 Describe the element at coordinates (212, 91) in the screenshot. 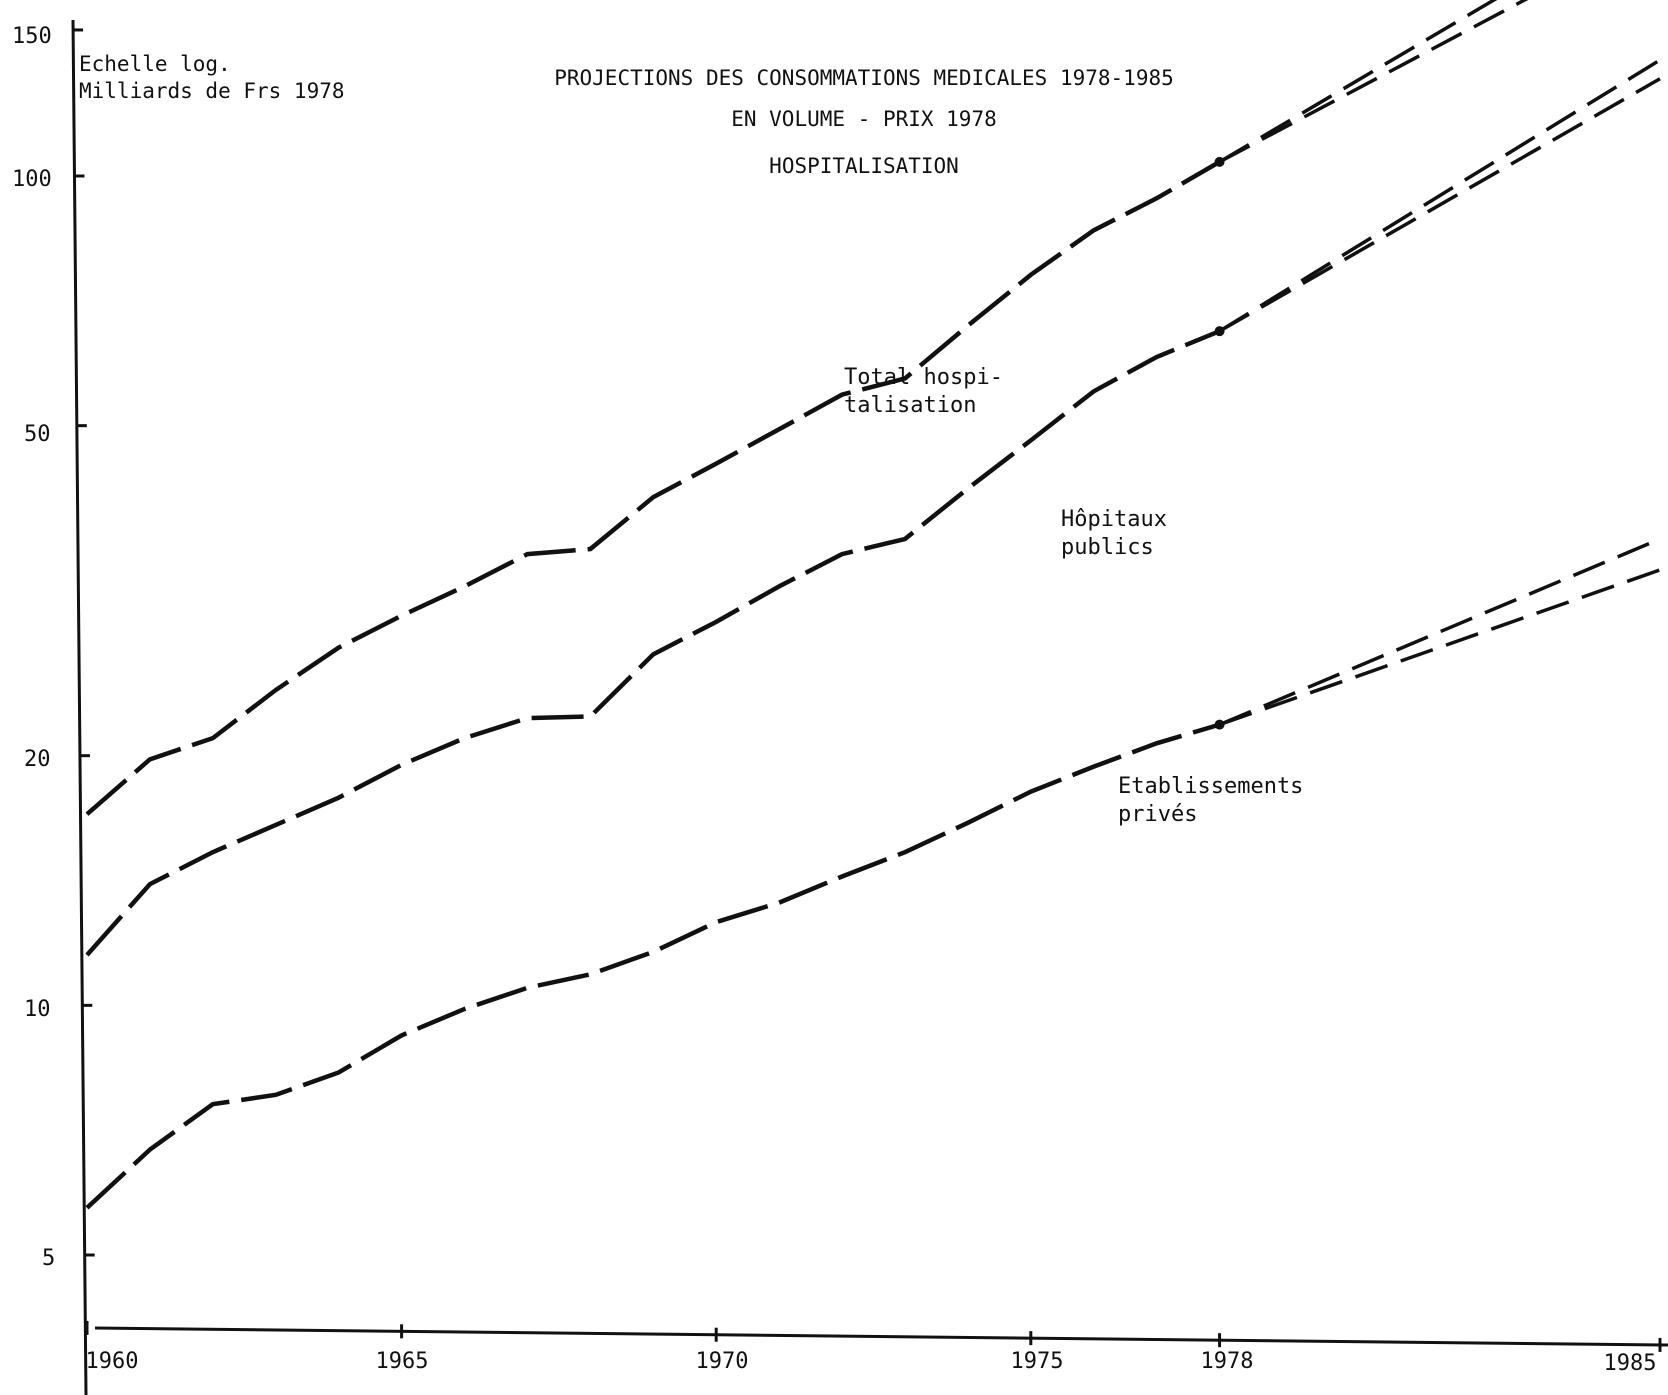

I see `y-axis-caption-unit: Milliards de Frs 1978` at that location.